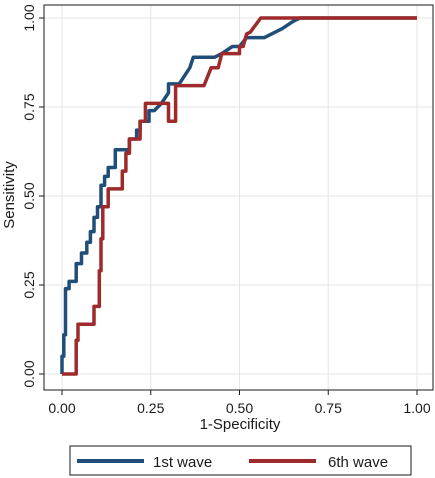 The height and width of the screenshot is (478, 435). I want to click on legend-box, so click(240, 460).